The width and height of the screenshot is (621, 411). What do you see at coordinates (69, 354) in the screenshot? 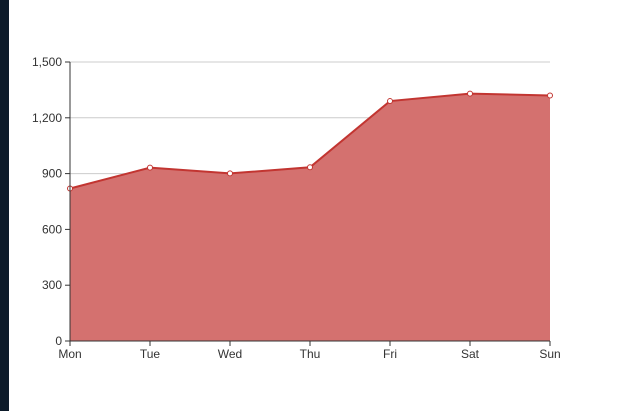
I see `x-tick-label: Mon` at bounding box center [69, 354].